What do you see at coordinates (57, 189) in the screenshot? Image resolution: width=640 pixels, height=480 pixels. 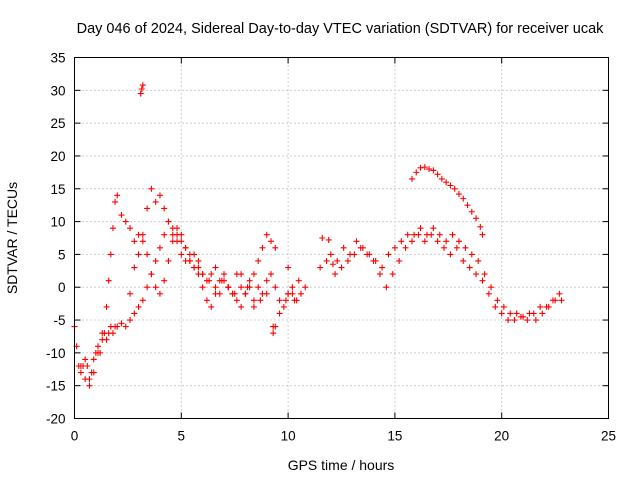 I see `y-tick-label: 15` at bounding box center [57, 189].